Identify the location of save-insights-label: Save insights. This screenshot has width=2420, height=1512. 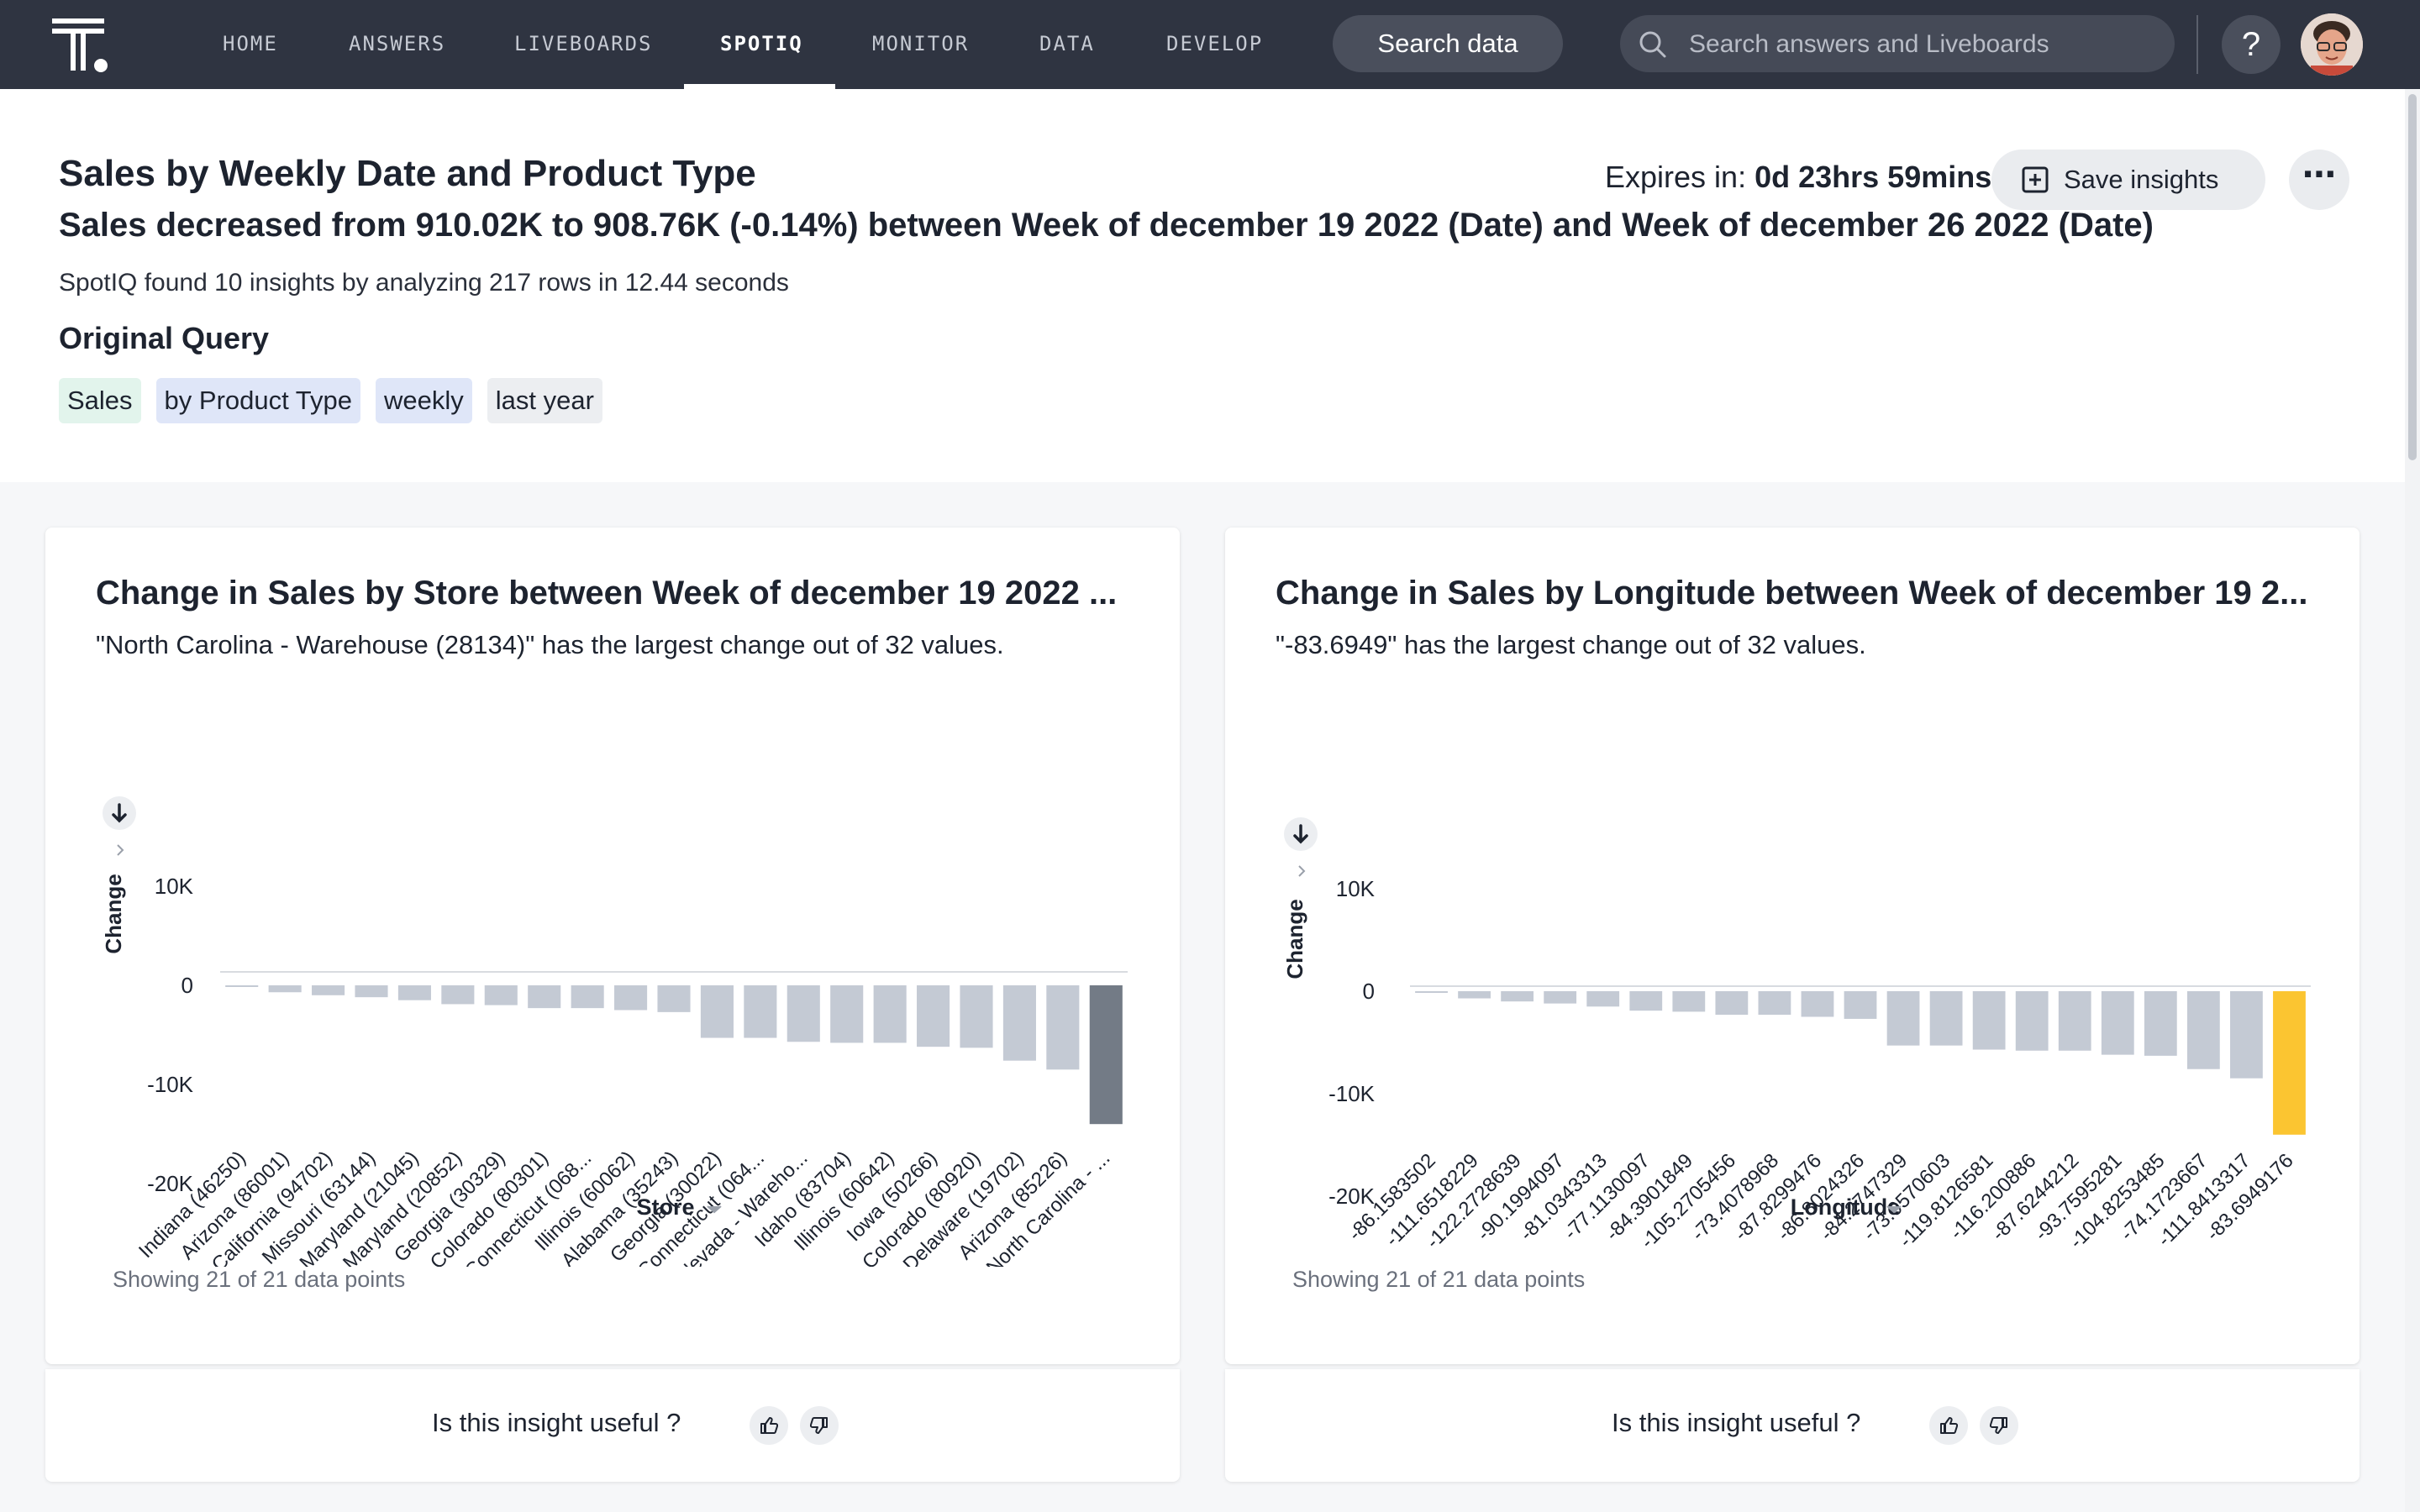
(2142, 179).